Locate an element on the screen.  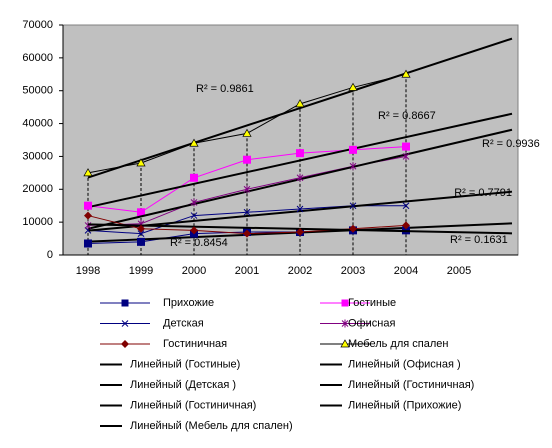
x-tick-label: 1998 is located at coordinates (88, 271).